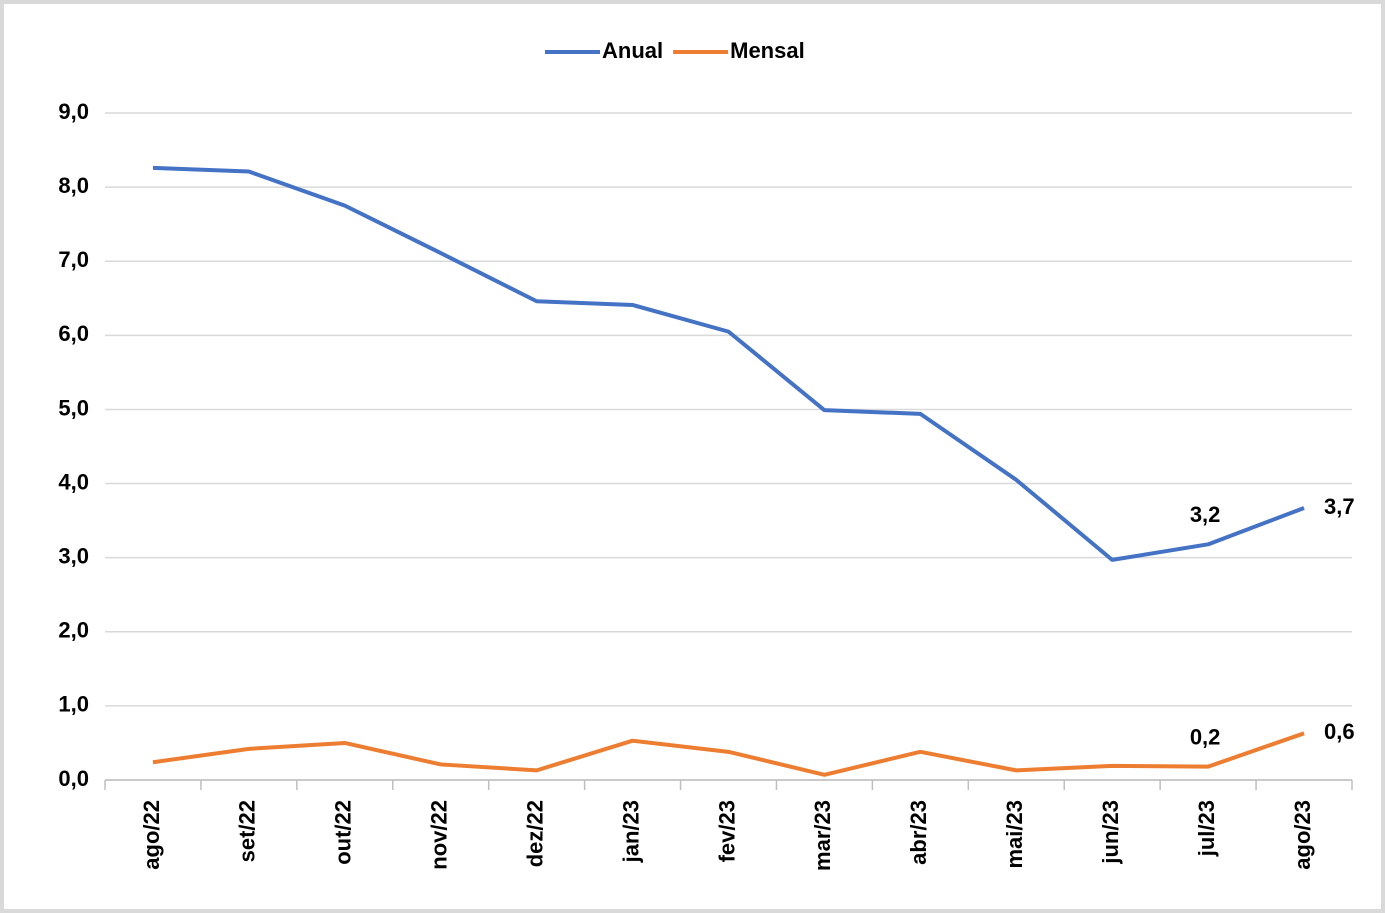  I want to click on y-tick-label: 4,0, so click(73, 481).